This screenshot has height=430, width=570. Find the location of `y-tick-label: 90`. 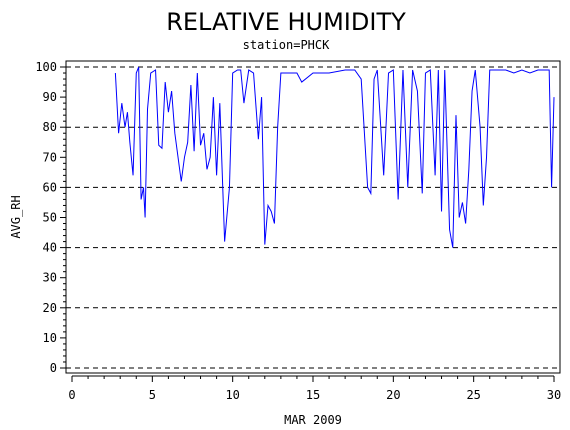

y-tick-label: 90 is located at coordinates (50, 97).